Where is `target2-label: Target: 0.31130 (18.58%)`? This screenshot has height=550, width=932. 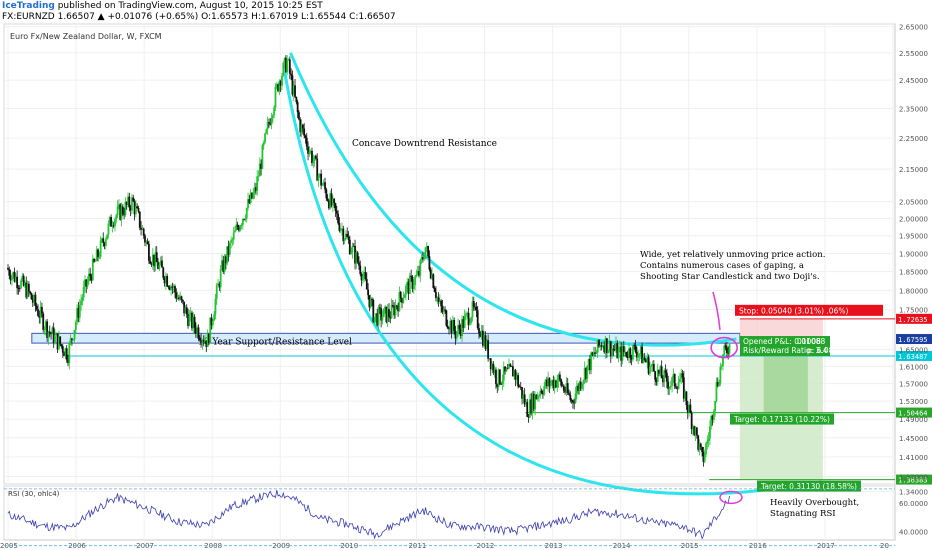 target2-label: Target: 0.31130 (18.58%) is located at coordinates (808, 486).